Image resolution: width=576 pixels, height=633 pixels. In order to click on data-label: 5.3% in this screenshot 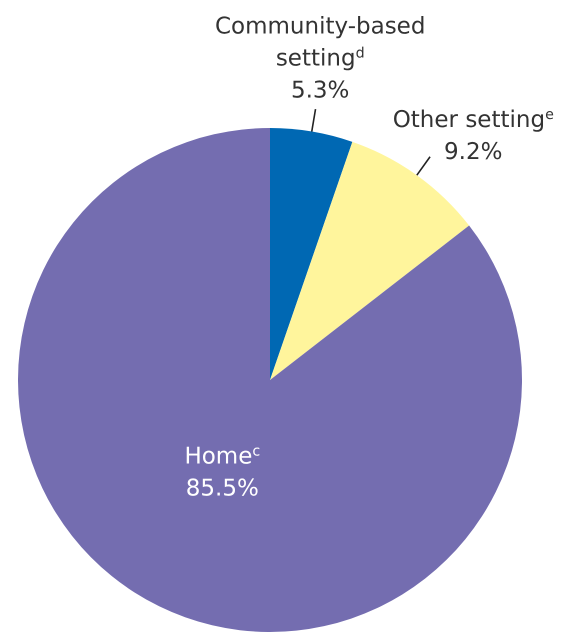, I will do `click(320, 90)`.